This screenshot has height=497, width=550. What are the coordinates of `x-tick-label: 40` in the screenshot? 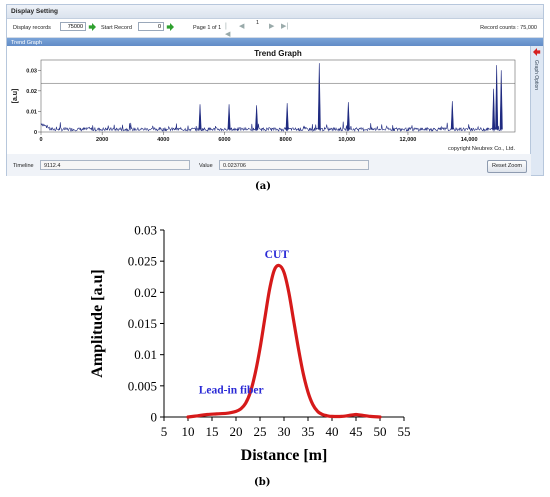 It's located at (332, 431).